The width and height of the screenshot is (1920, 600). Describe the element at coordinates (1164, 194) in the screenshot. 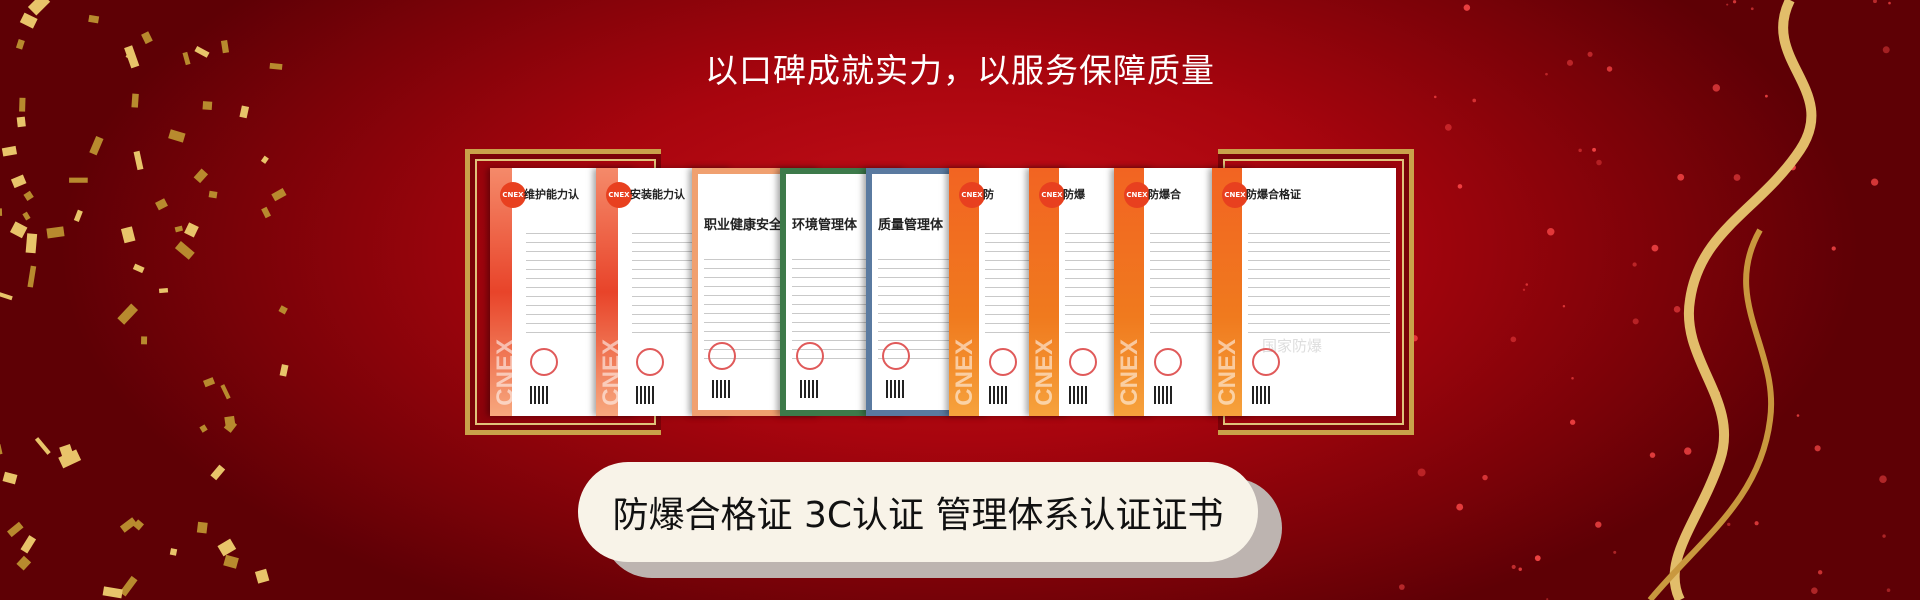

I see `certificate-title: 防爆合` at that location.